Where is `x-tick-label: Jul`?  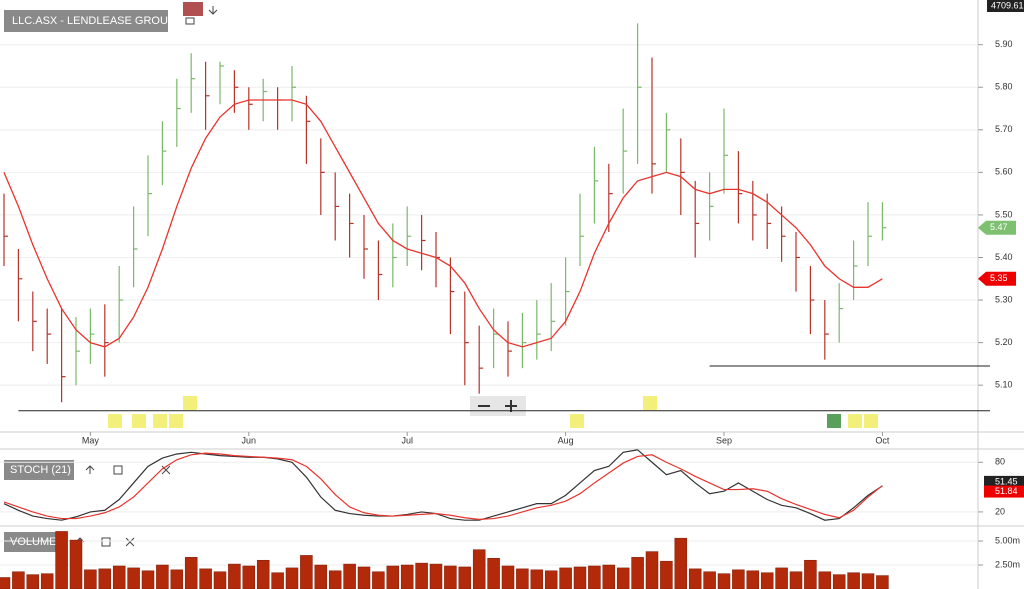
x-tick-label: Jul is located at coordinates (407, 440).